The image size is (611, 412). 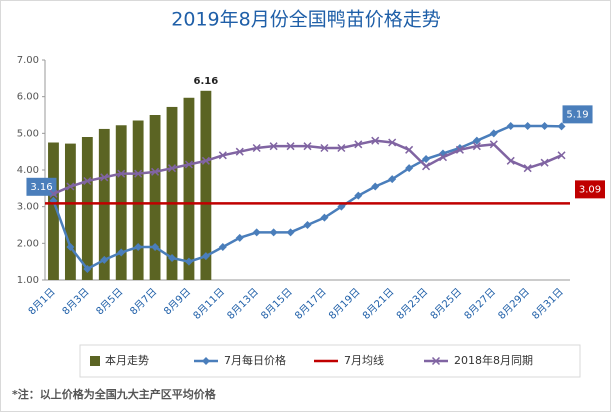 I want to click on data-label: 6.16, so click(x=206, y=81).